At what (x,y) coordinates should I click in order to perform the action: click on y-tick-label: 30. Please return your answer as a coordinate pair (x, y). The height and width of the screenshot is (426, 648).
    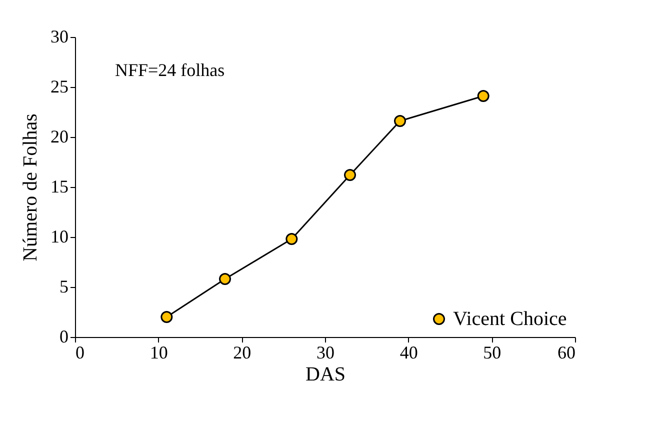
    Looking at the image, I should click on (59, 36).